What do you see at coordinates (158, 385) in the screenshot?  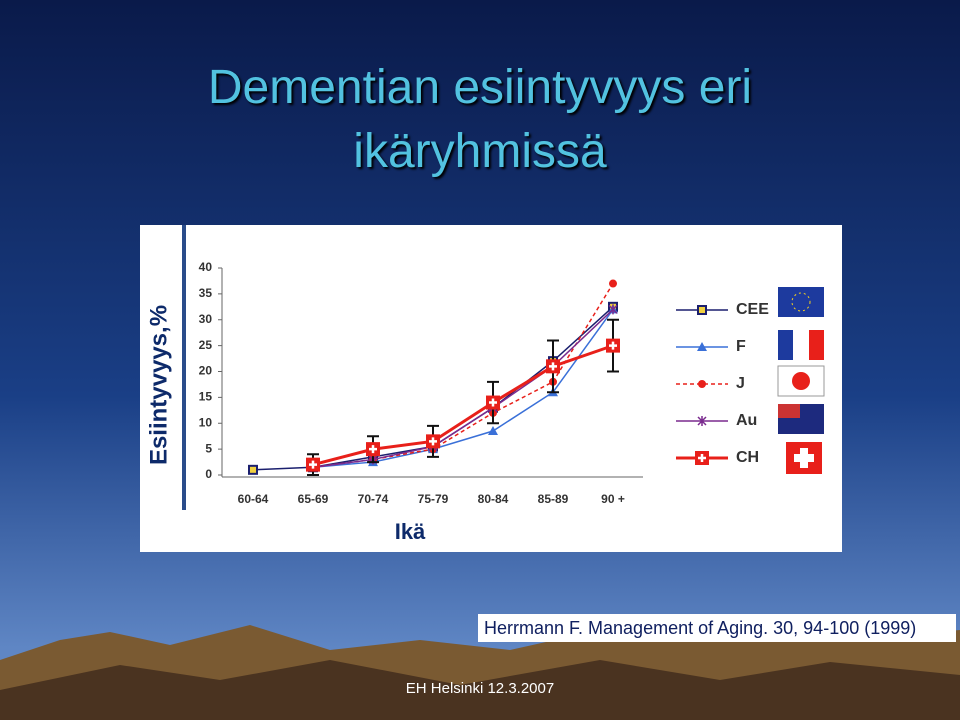 I see `y-axis-label: Esiintyvyys,%` at bounding box center [158, 385].